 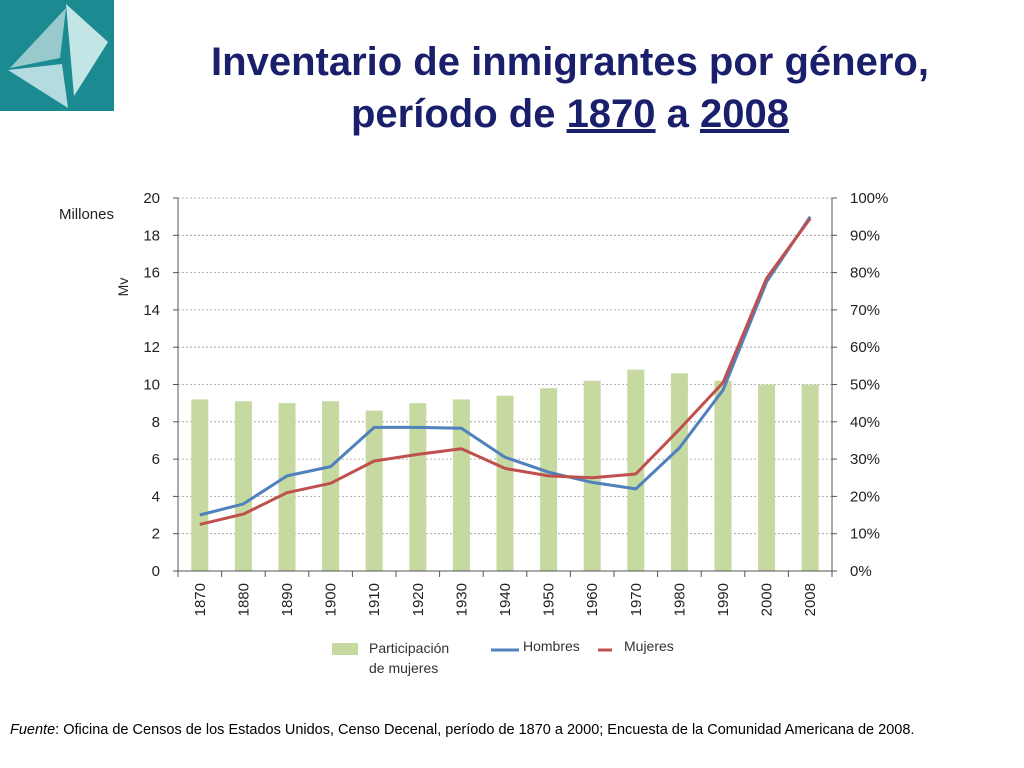 What do you see at coordinates (865, 422) in the screenshot?
I see `right-tick-label: 40%` at bounding box center [865, 422].